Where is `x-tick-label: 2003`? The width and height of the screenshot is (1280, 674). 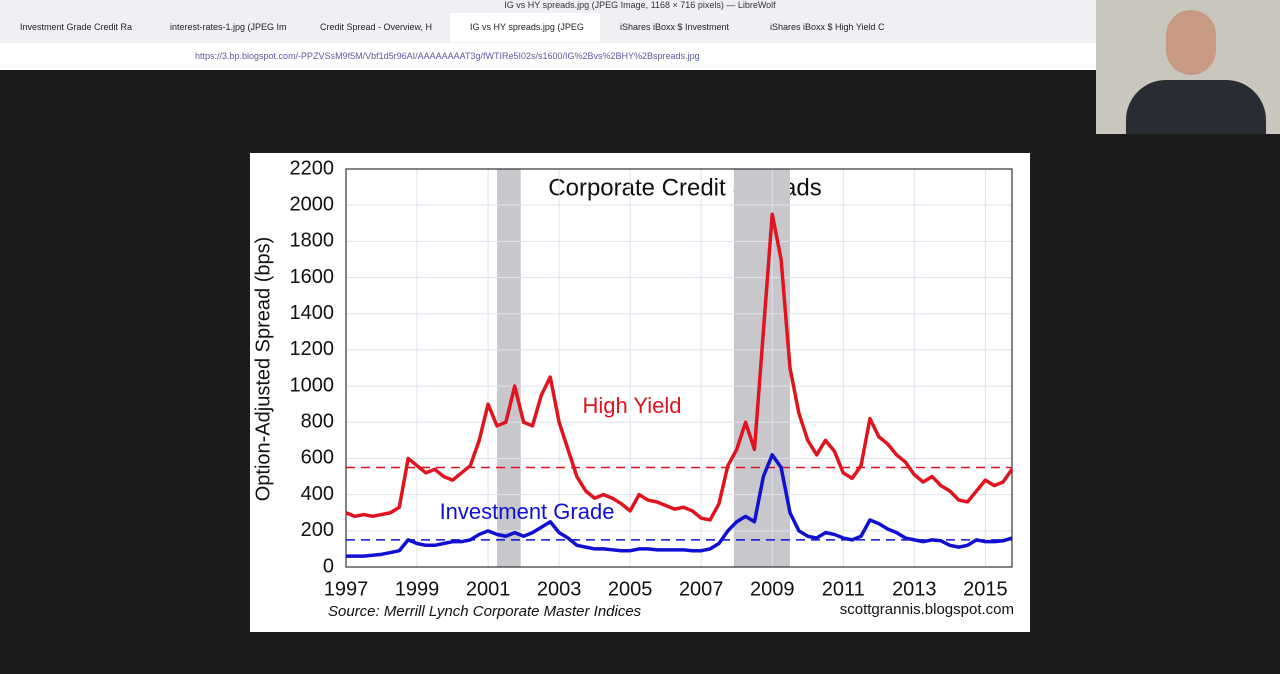 x-tick-label: 2003 is located at coordinates (559, 589).